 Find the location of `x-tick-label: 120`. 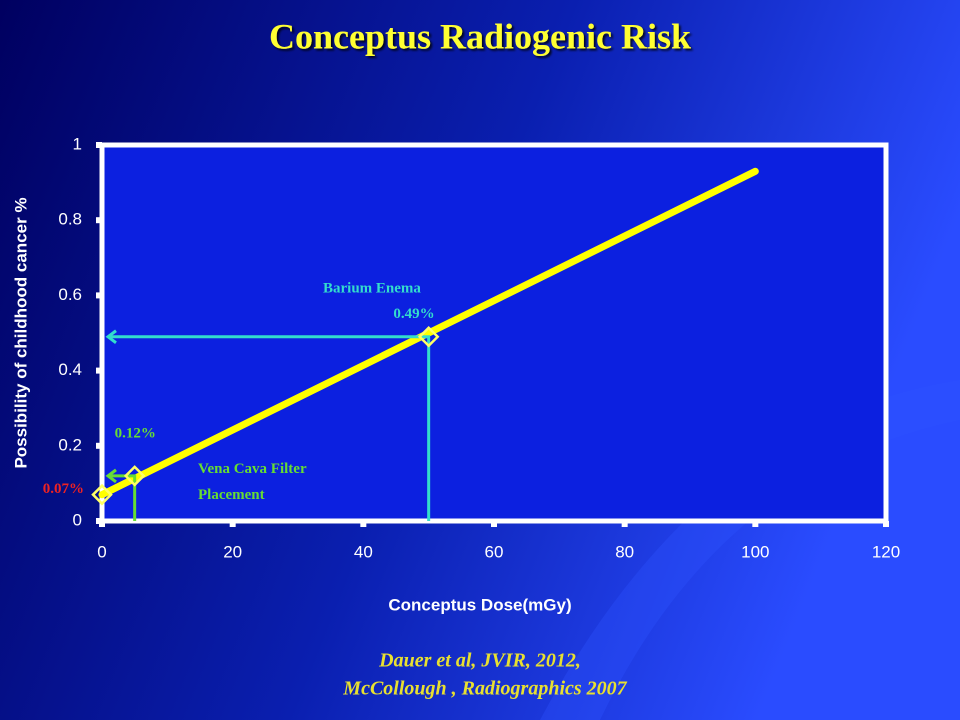

x-tick-label: 120 is located at coordinates (886, 551).